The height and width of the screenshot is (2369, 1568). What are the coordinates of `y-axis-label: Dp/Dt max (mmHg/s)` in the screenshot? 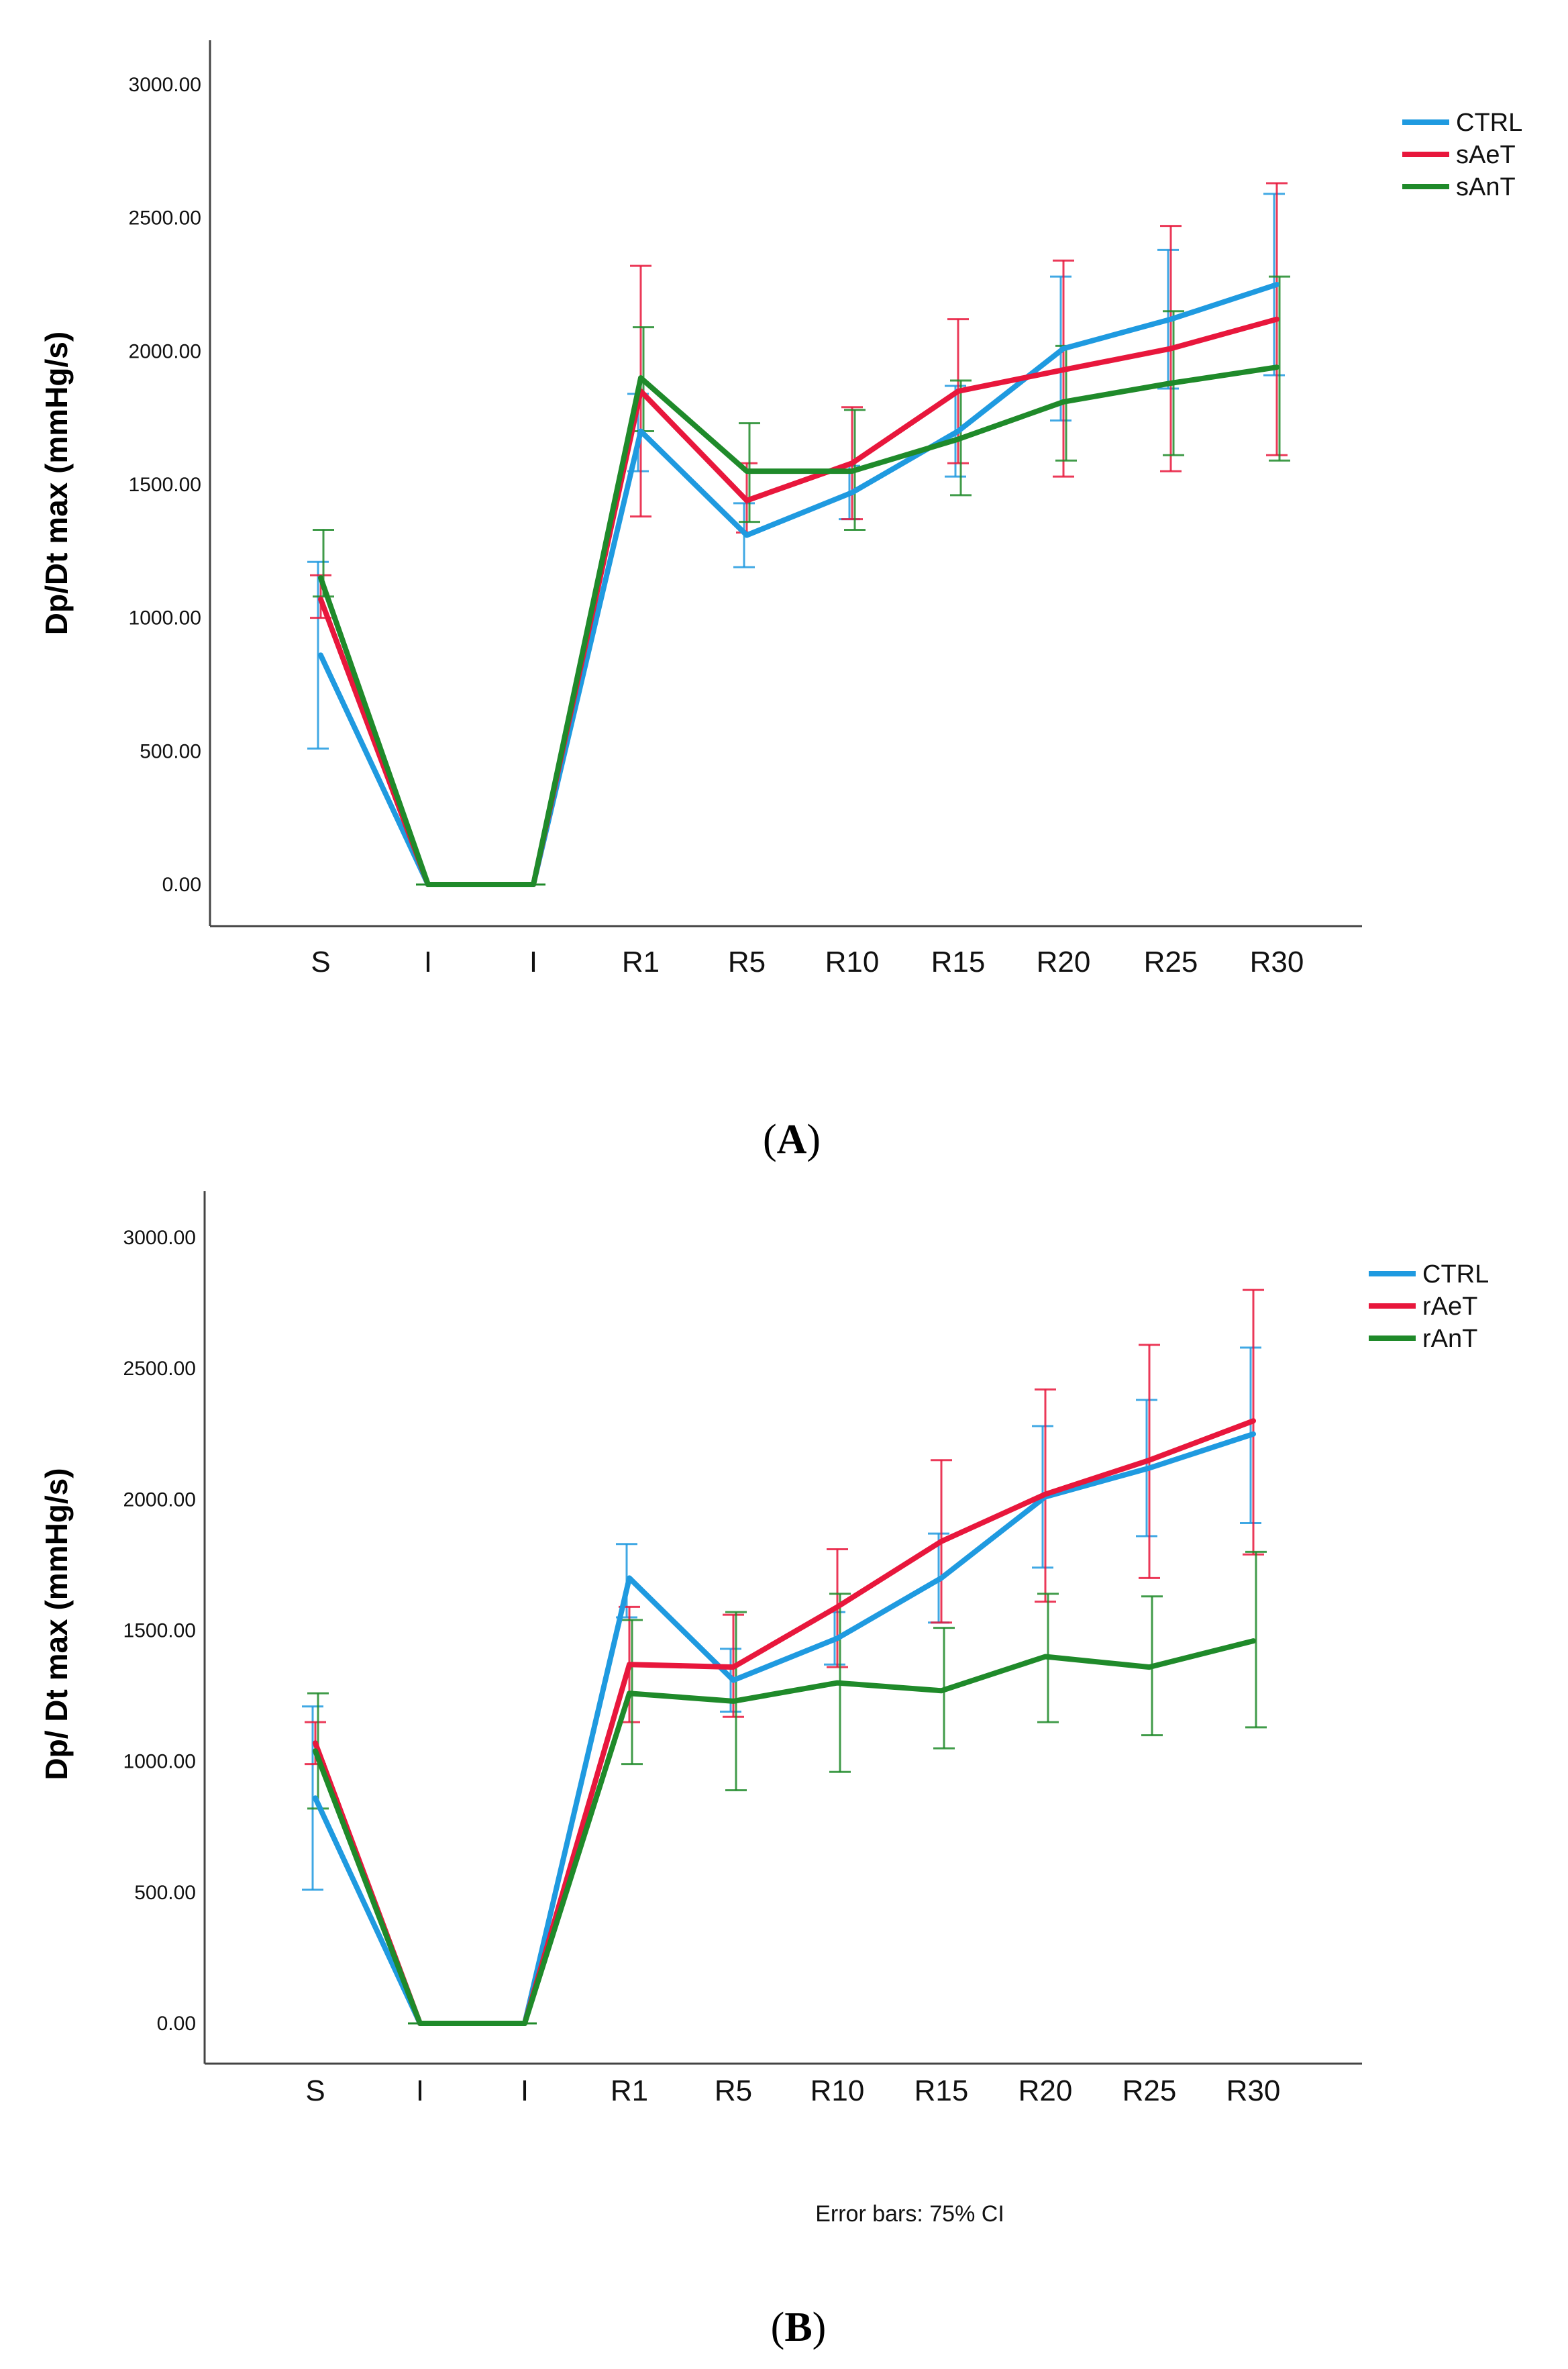 It's located at (56, 484).